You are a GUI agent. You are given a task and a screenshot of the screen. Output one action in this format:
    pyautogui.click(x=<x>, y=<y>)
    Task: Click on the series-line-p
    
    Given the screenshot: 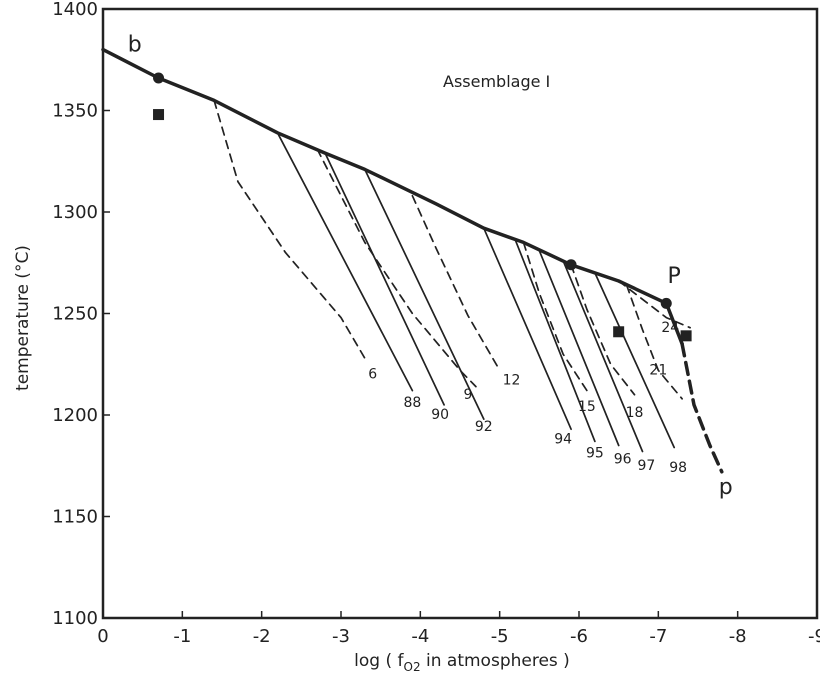 What is the action you would take?
    pyautogui.click(x=702, y=408)
    